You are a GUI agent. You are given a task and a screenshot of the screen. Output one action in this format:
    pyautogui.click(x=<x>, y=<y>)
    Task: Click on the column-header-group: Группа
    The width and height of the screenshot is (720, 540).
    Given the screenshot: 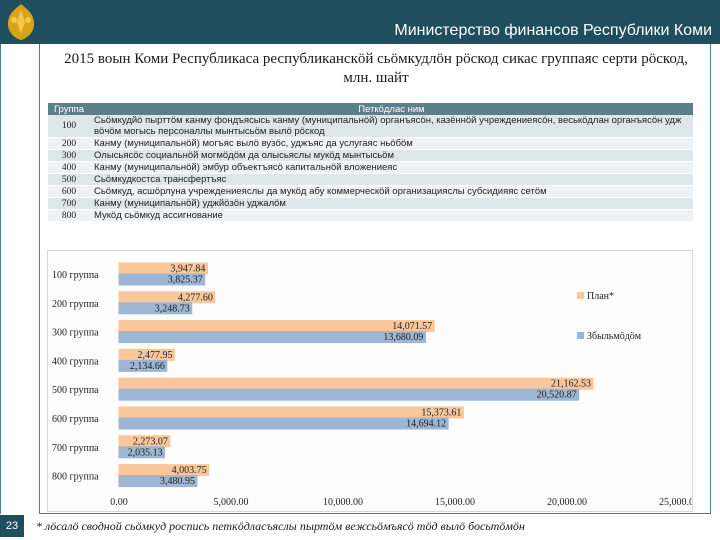 What is the action you would take?
    pyautogui.click(x=69, y=109)
    